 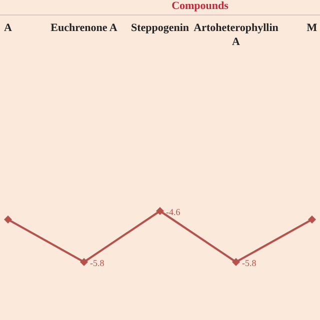 I want to click on x-tick-label: Steppogenin, so click(x=160, y=28).